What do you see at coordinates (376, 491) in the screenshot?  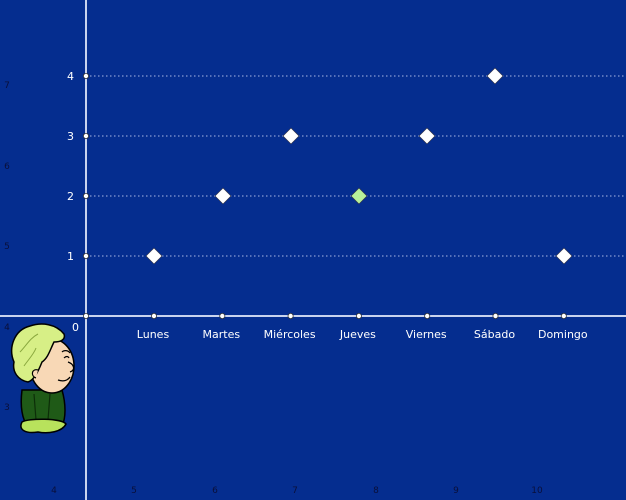 I see `outer-x-tick-label: 8` at bounding box center [376, 491].